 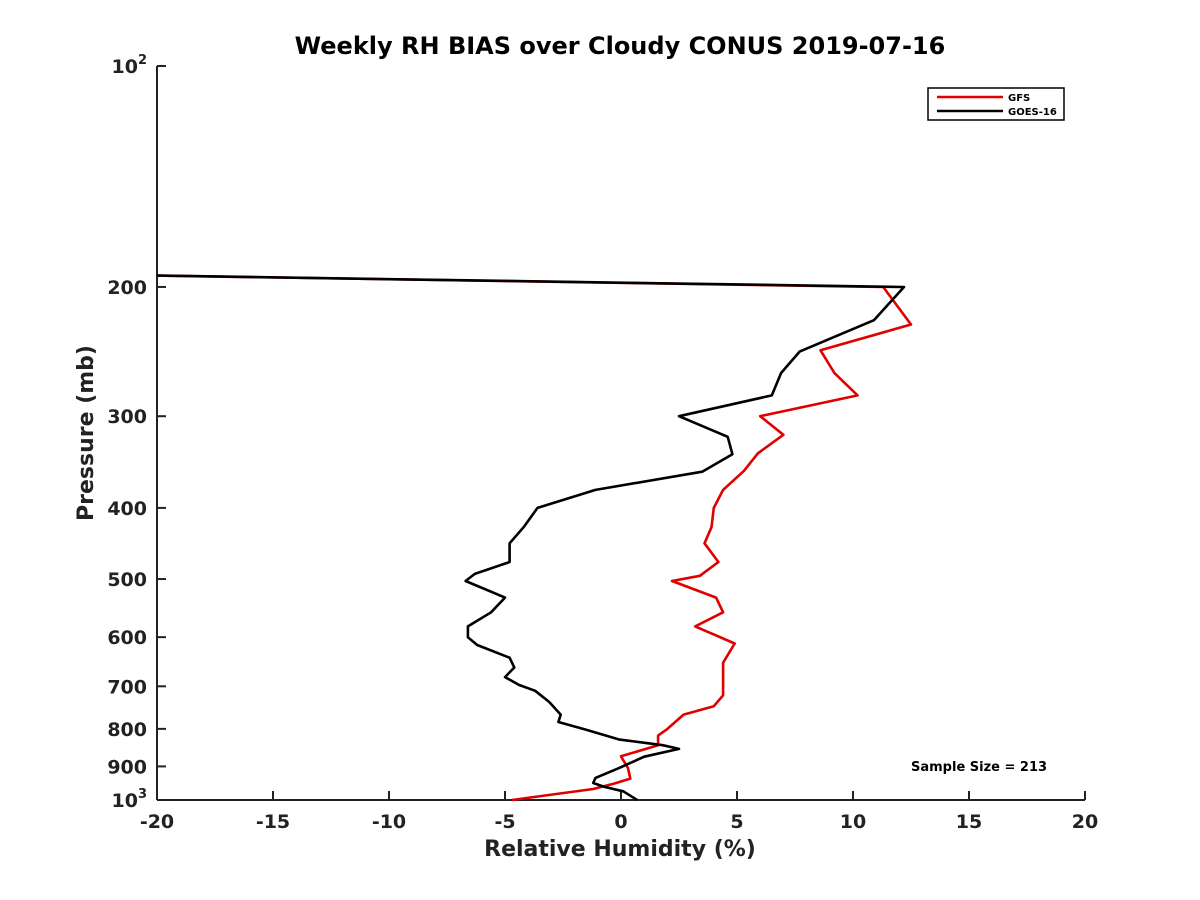 I want to click on x-tick-label: -10, so click(x=389, y=822).